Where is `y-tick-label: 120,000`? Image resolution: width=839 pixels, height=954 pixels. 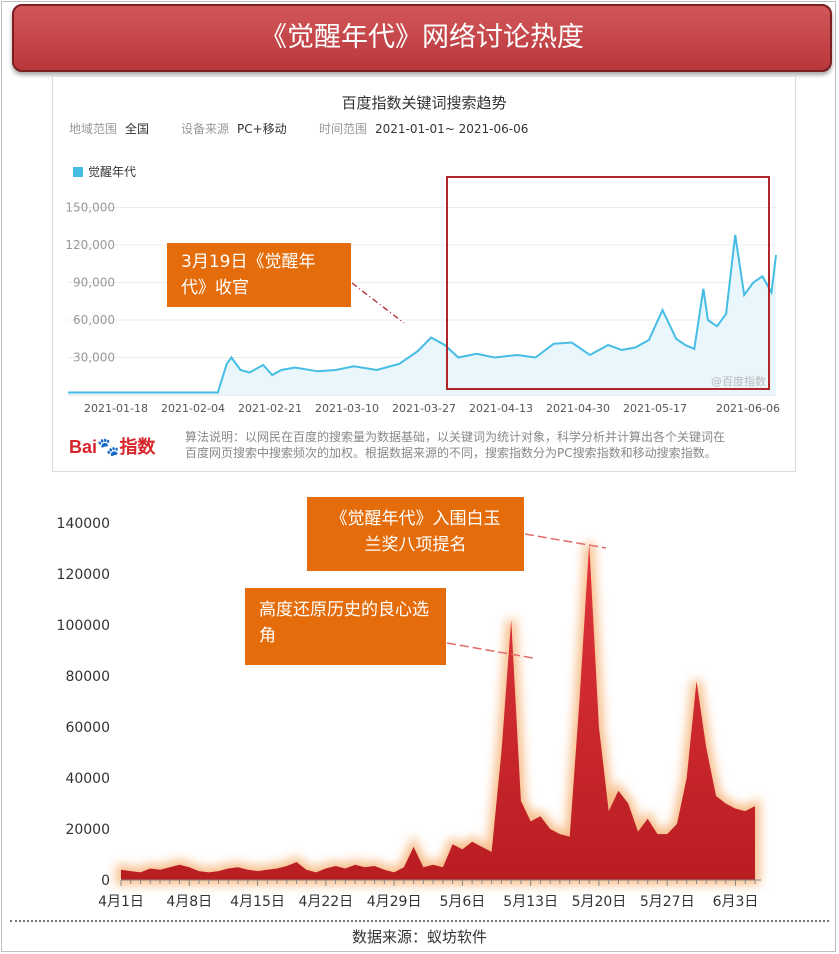
y-tick-label: 120,000 is located at coordinates (90, 245).